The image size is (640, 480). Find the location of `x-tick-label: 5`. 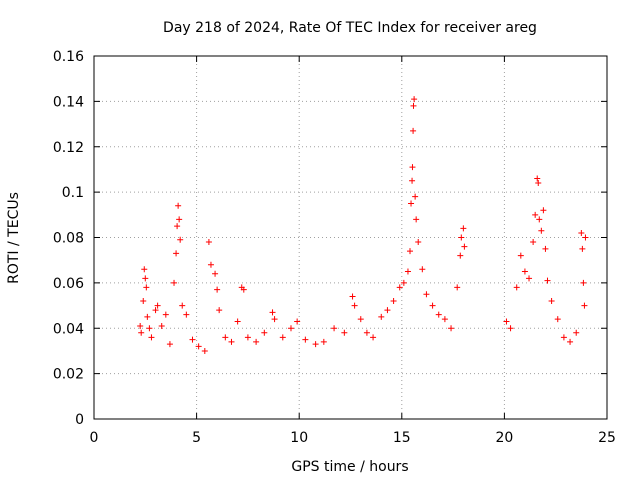

x-tick-label: 5 is located at coordinates (196, 438).